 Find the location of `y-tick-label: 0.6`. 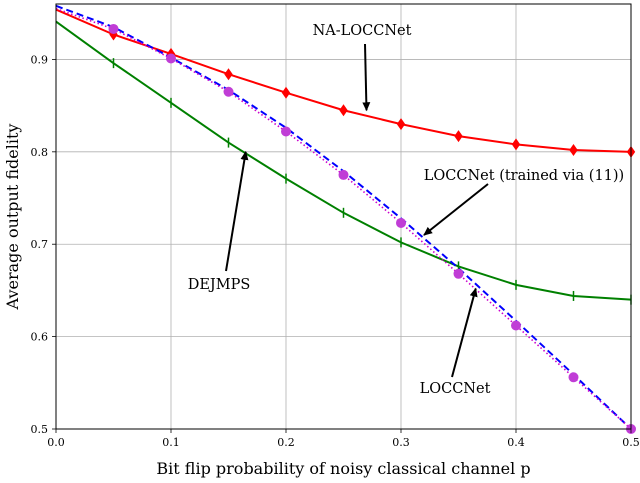

y-tick-label: 0.6 is located at coordinates (40, 337).